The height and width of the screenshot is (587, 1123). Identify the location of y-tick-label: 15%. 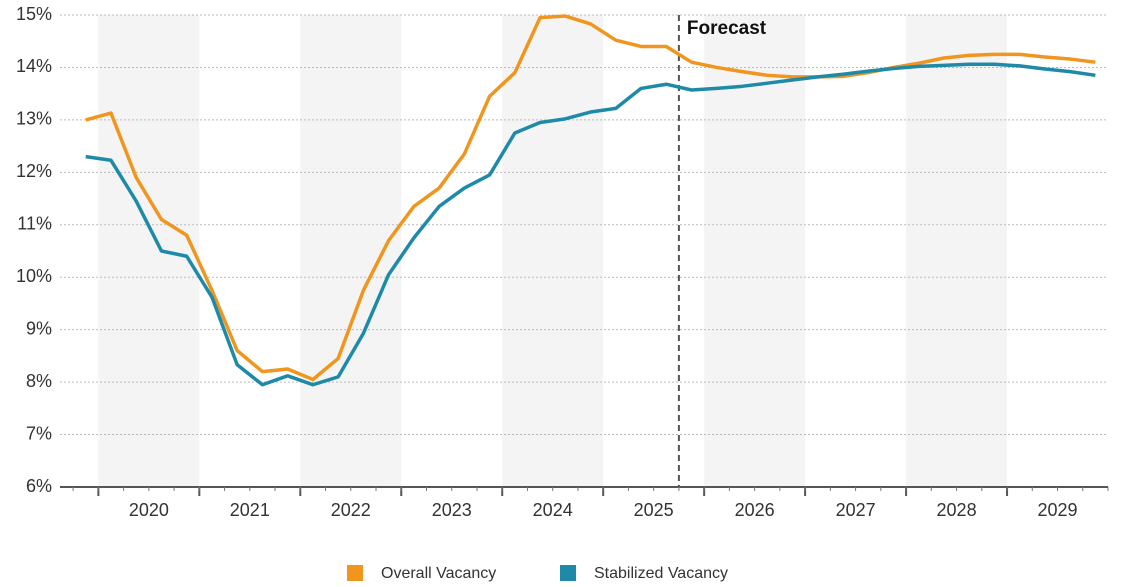
(34, 14).